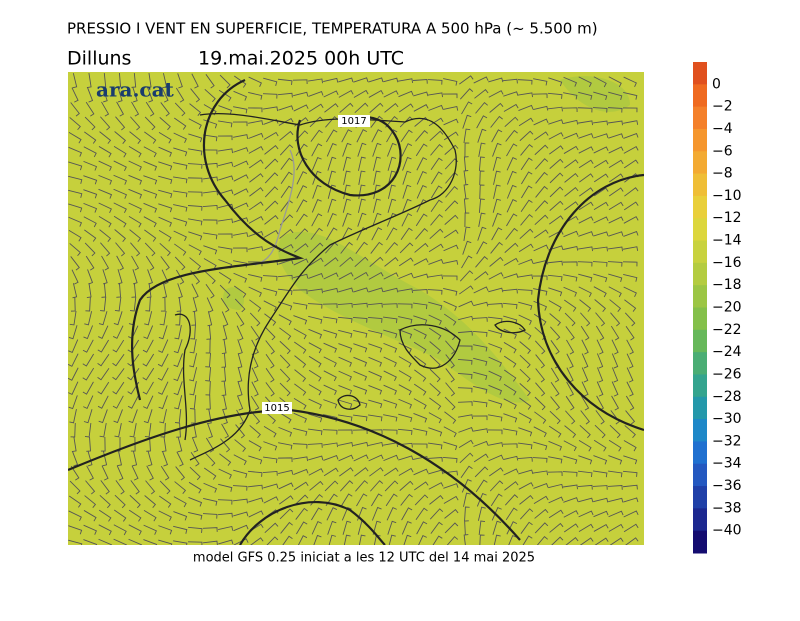 The width and height of the screenshot is (800, 621). Describe the element at coordinates (727, 352) in the screenshot. I see `colorbar-label: −24` at that location.